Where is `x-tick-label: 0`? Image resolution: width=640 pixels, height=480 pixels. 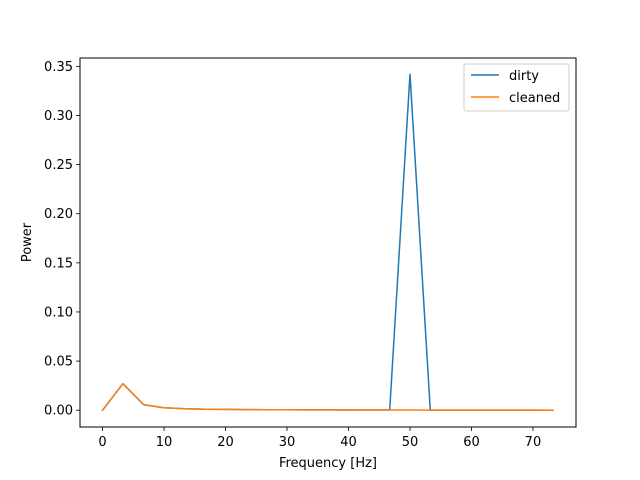
x-tick-label: 0 is located at coordinates (102, 442).